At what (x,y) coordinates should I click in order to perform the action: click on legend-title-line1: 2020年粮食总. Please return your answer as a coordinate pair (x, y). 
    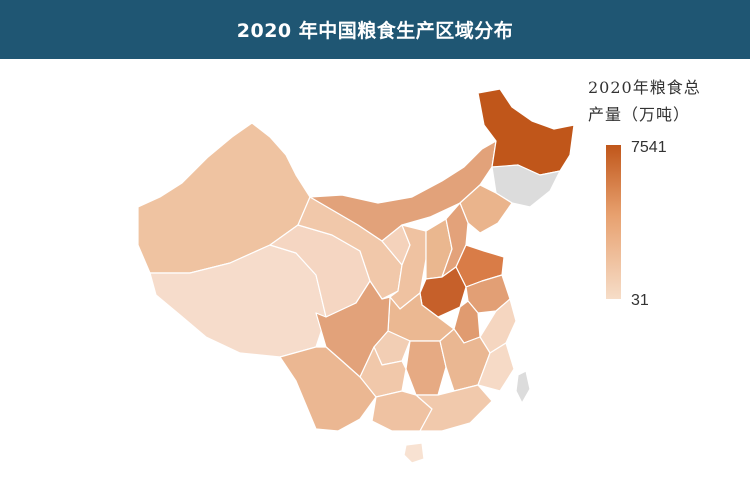
    Looking at the image, I should click on (644, 87).